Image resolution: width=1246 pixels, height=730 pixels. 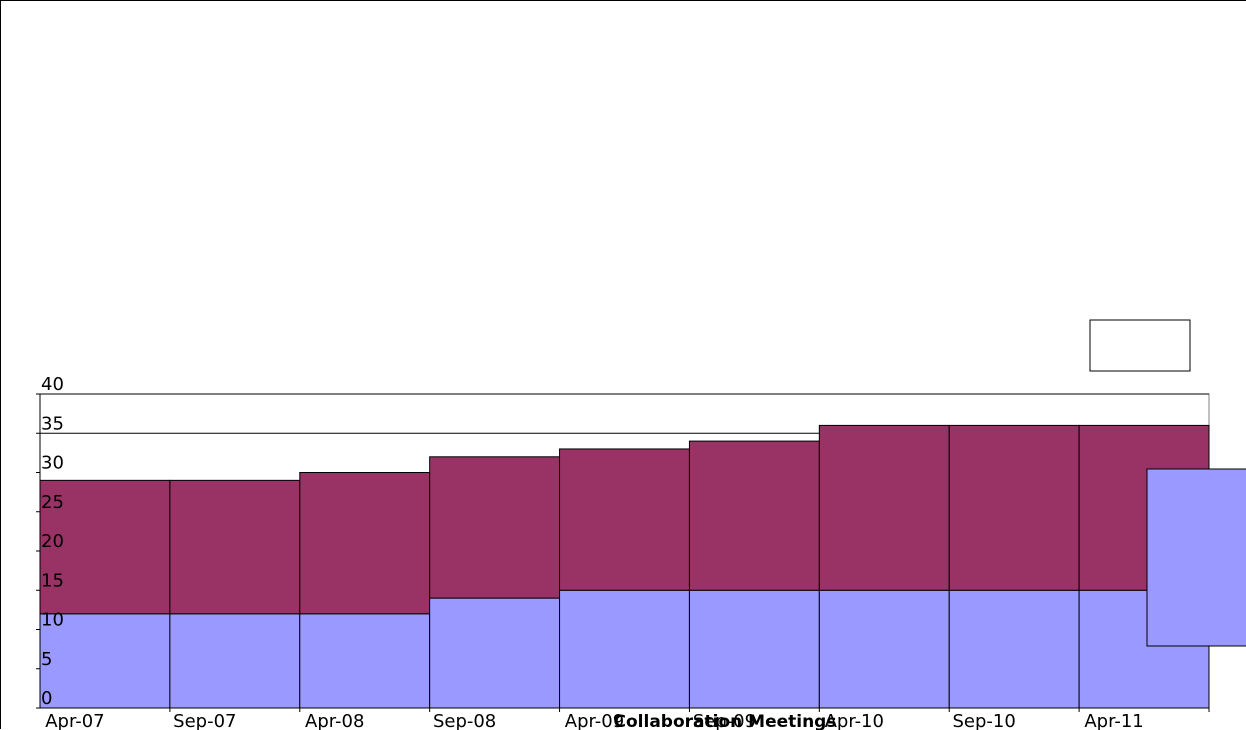 I want to click on x-tick-label-Apr-11: Apr-11, so click(x=1113, y=720).